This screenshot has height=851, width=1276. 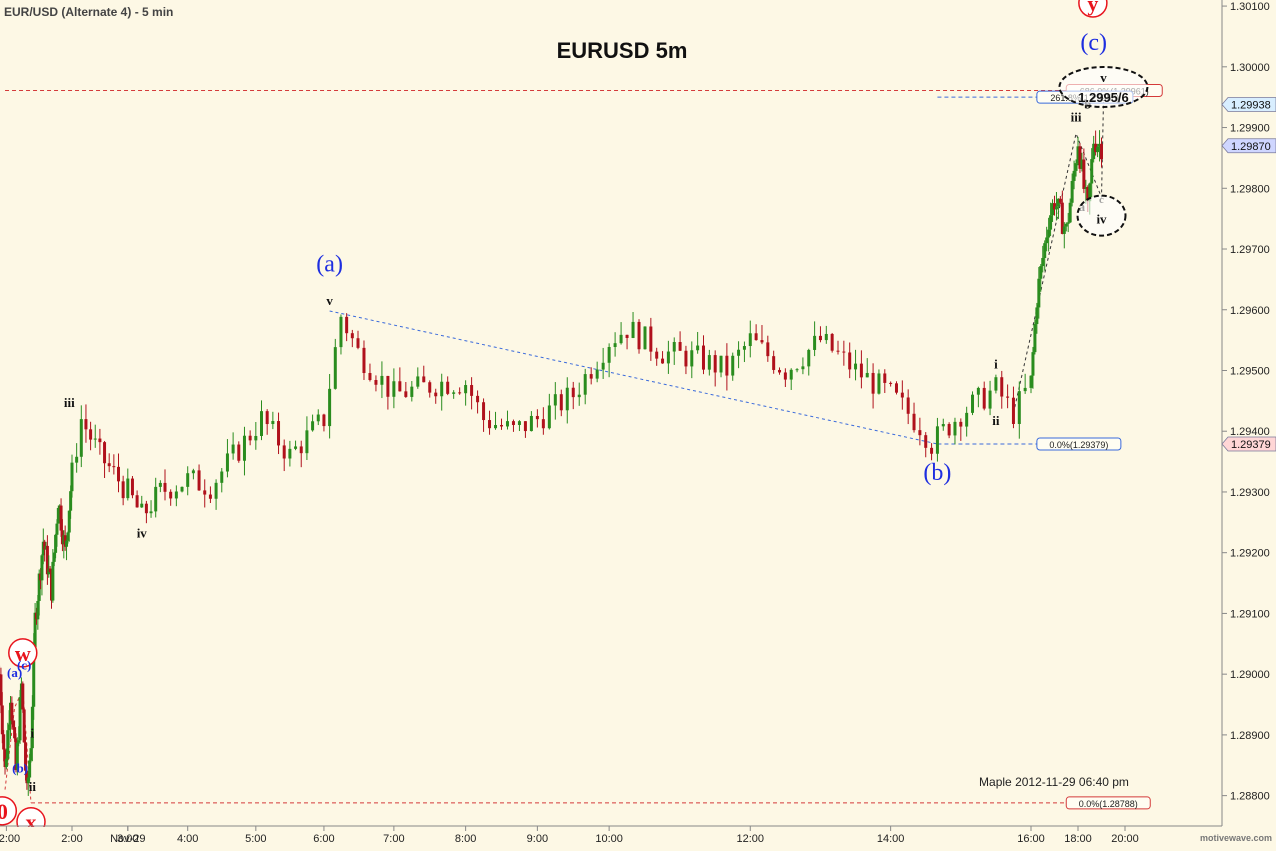 I want to click on x-tick-label: 14:00, so click(x=891, y=839).